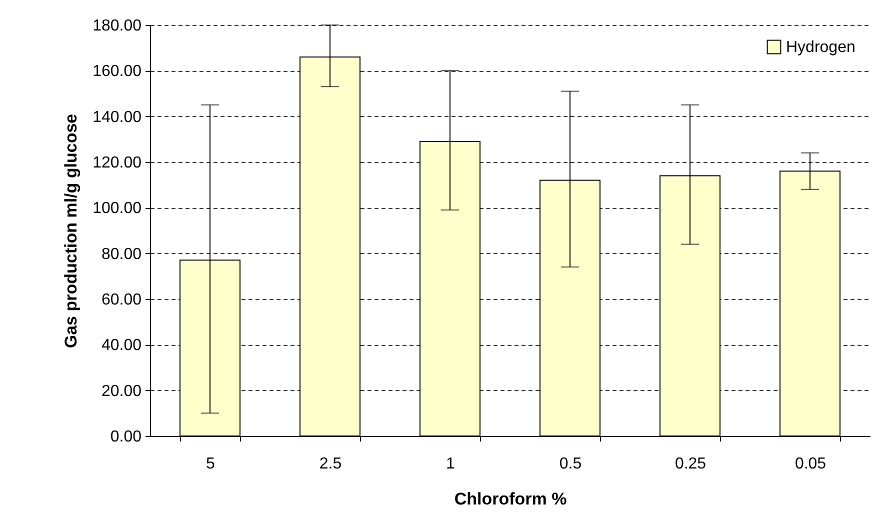  Describe the element at coordinates (117, 71) in the screenshot. I see `y-tick-label: 160.00` at that location.